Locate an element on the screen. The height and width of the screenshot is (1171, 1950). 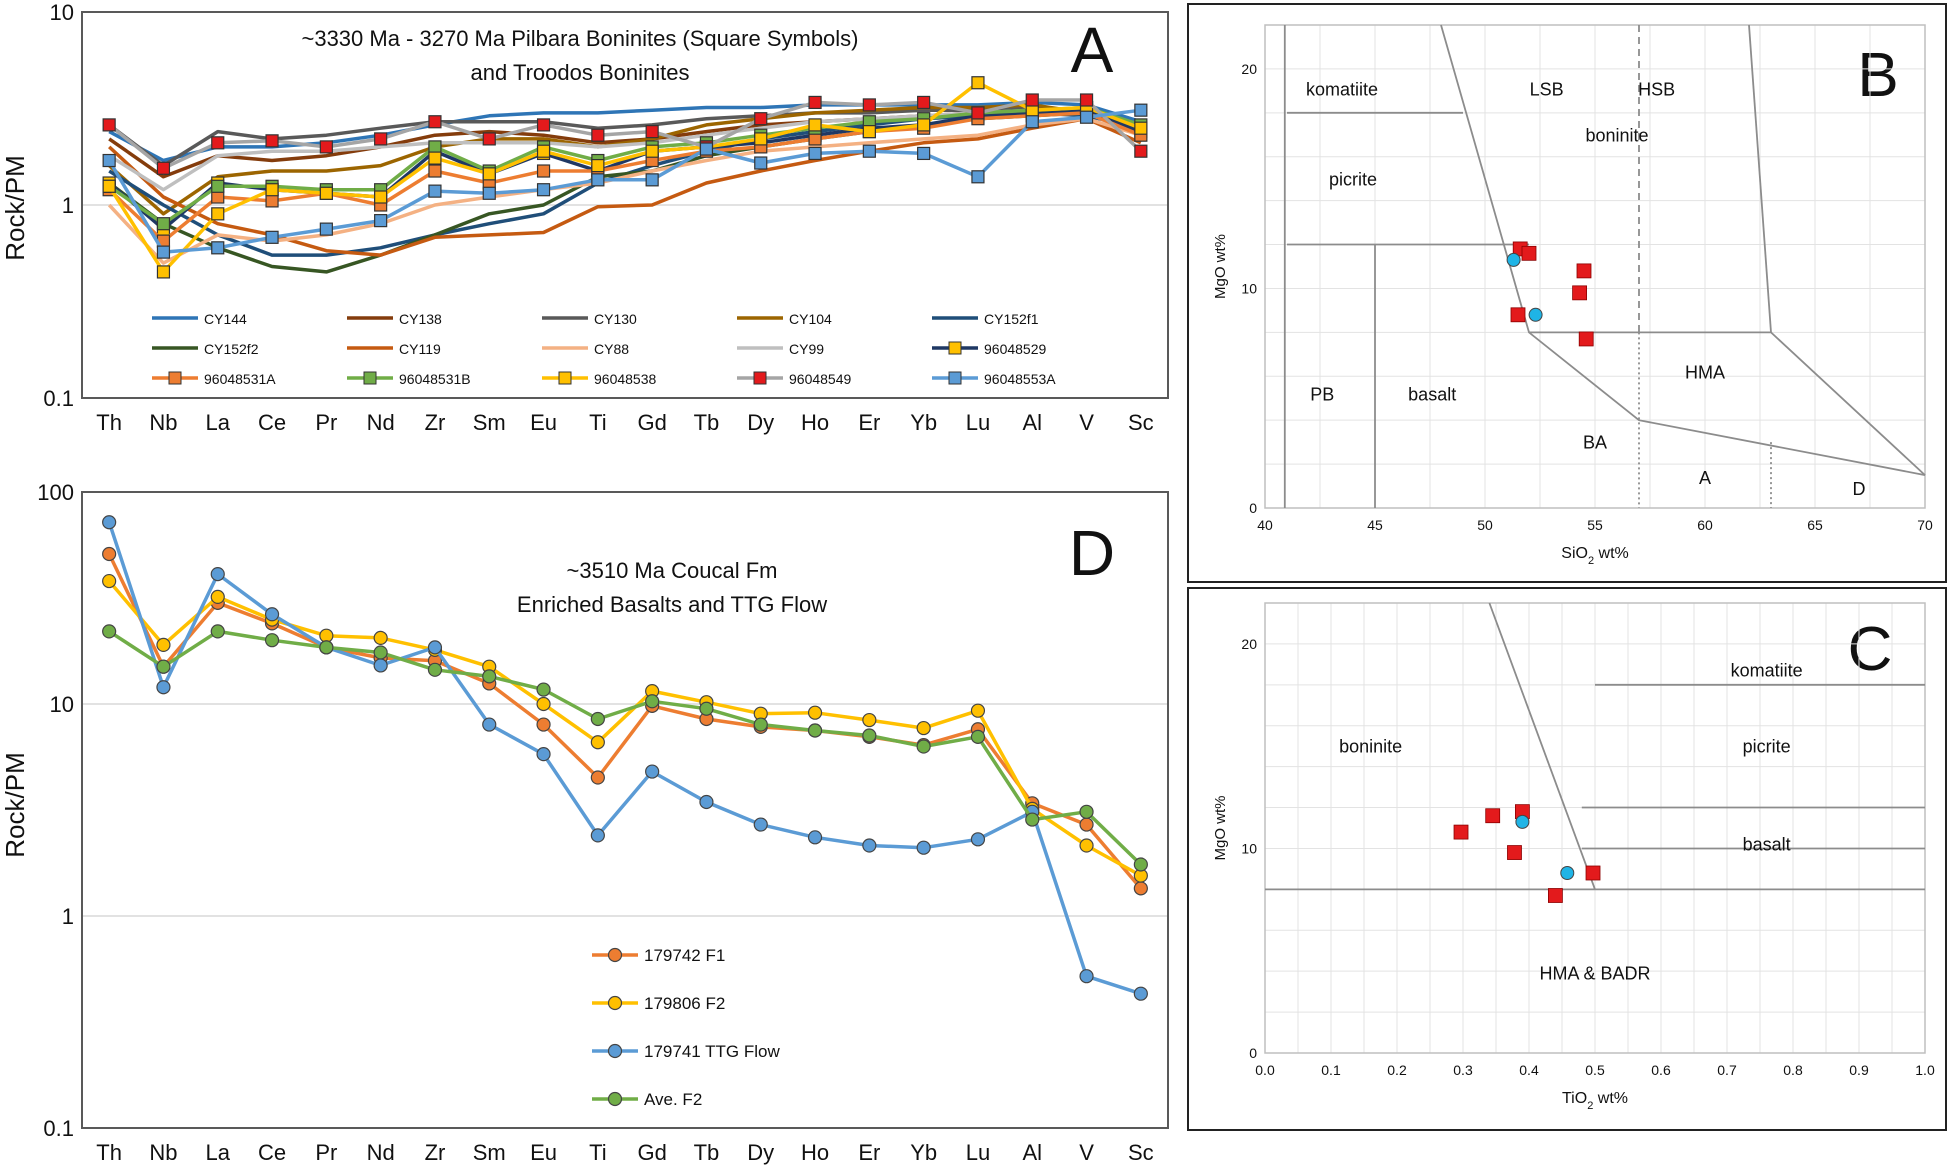
panel-c-xtick-label: 0.1 is located at coordinates (1331, 1070).